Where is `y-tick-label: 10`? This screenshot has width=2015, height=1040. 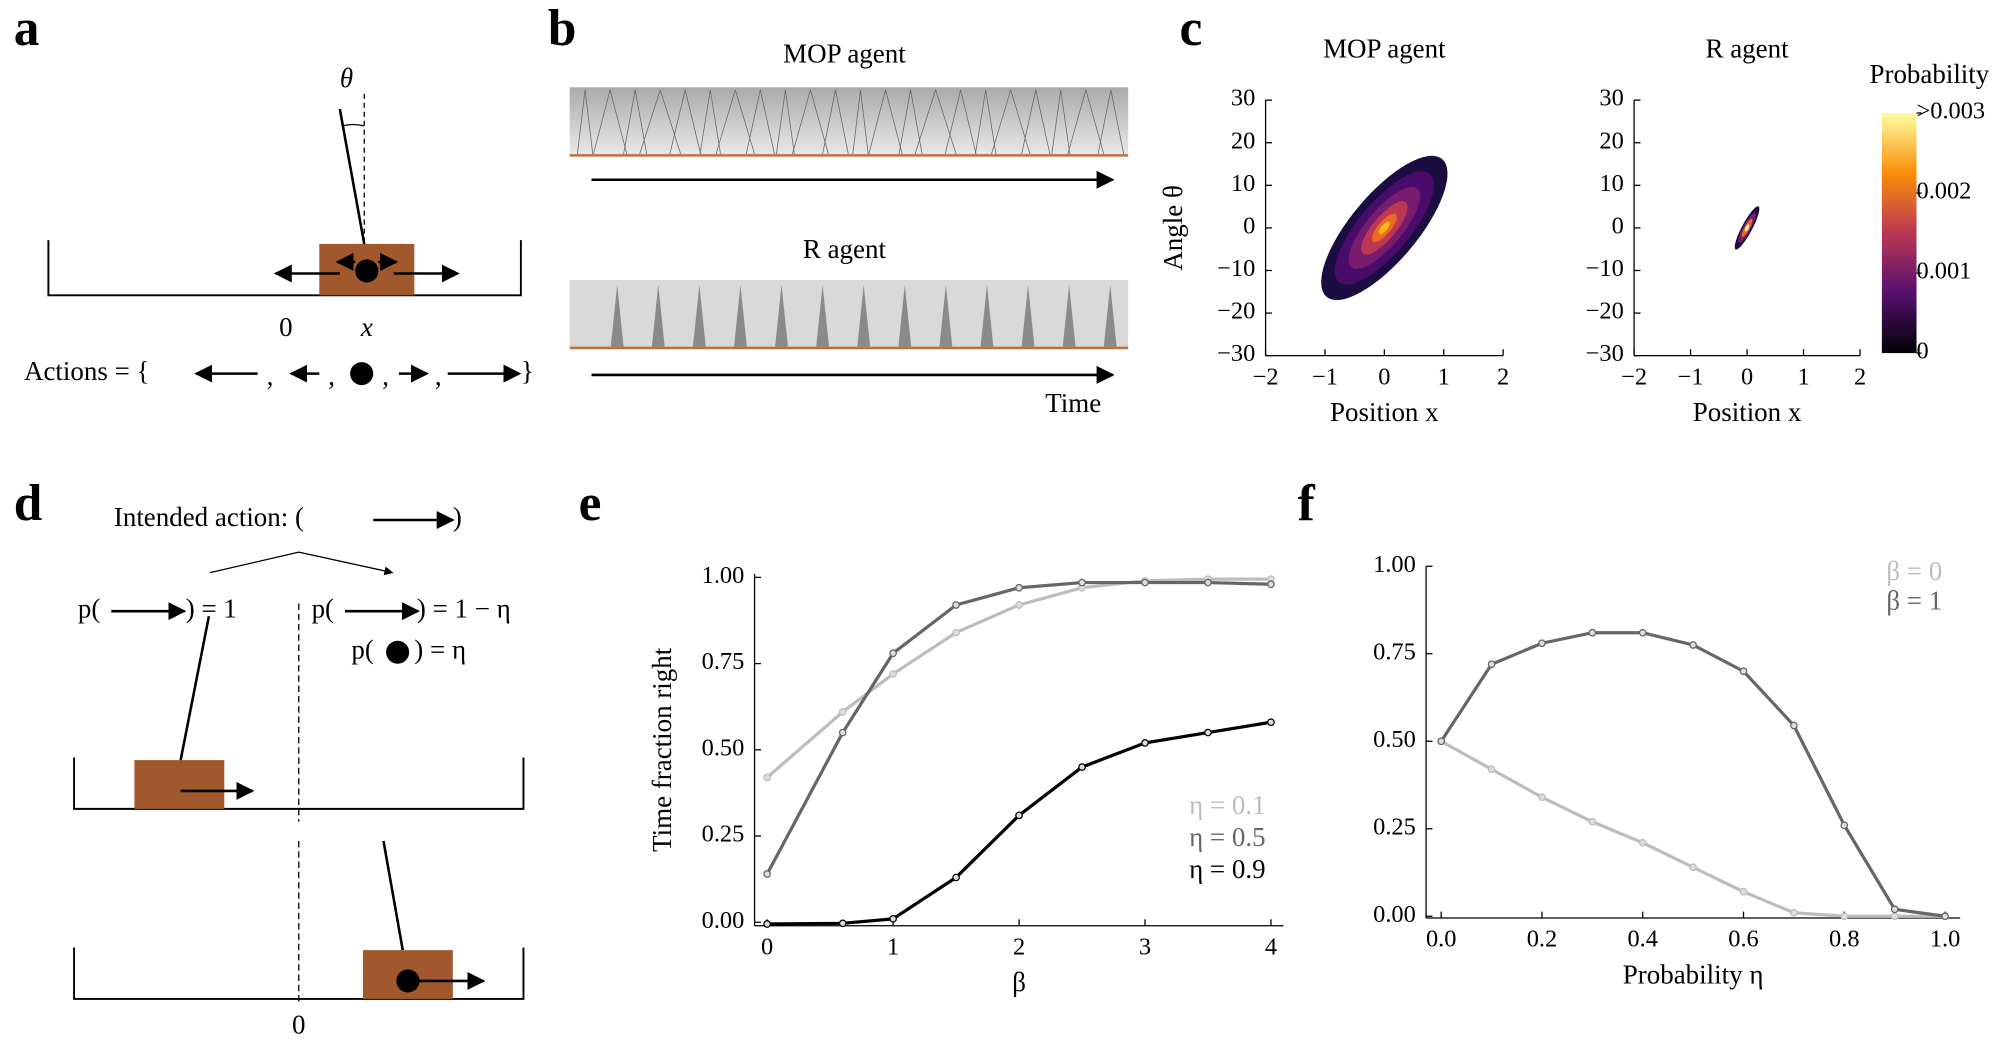
y-tick-label: 10 is located at coordinates (1611, 183).